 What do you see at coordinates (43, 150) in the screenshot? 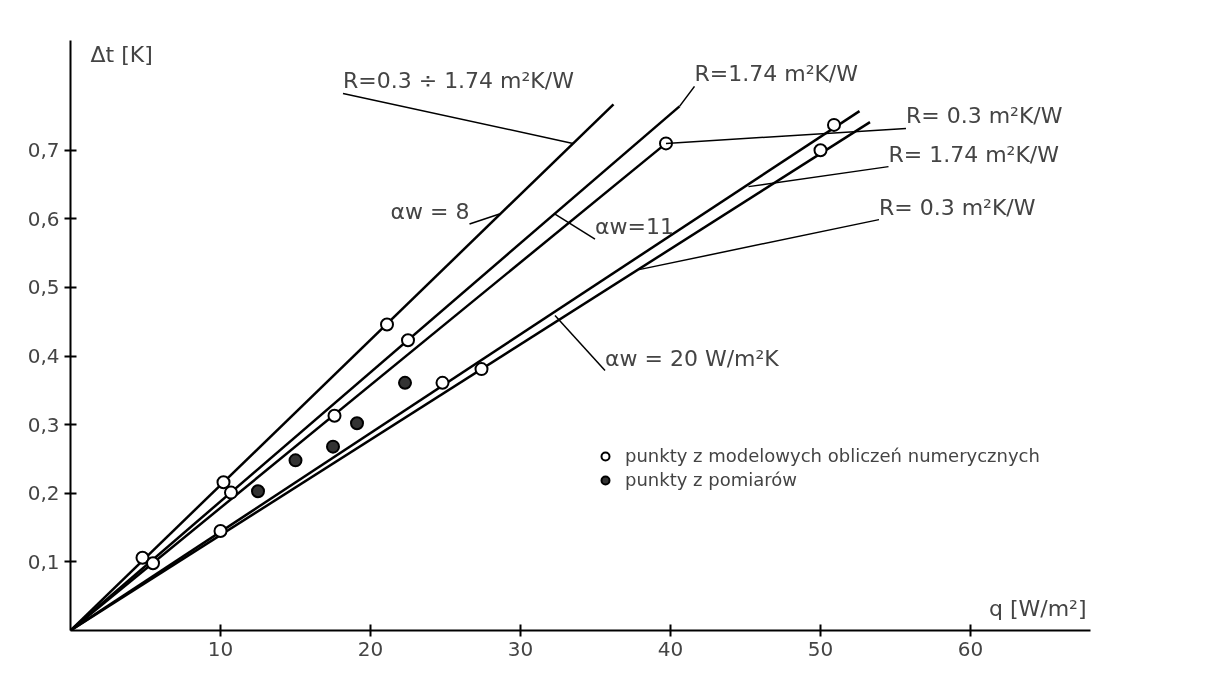
I see `y-tick-label: 0,7` at bounding box center [43, 150].